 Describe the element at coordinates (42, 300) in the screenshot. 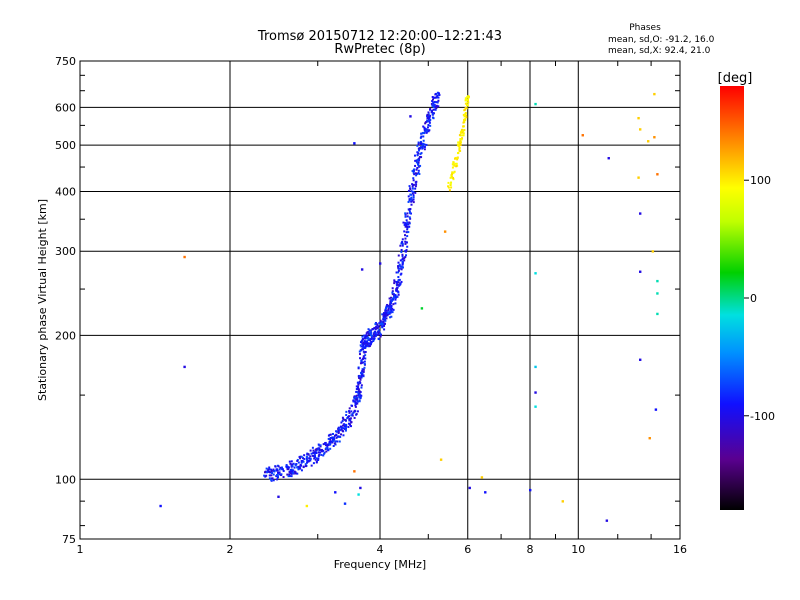

I see `y-axis-label: Stationary phase Virtual Height [km]` at that location.